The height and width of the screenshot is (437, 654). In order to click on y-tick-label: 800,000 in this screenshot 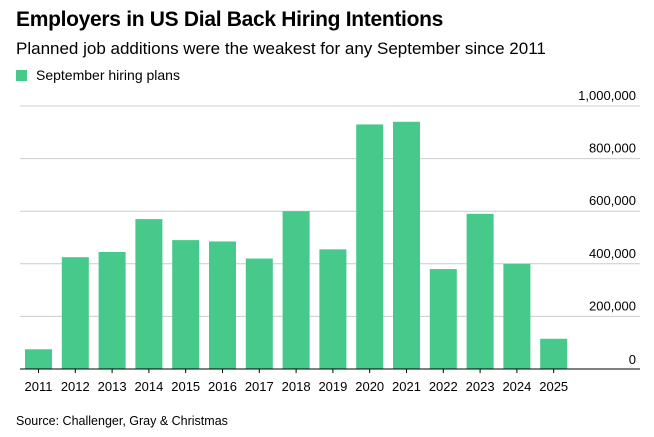, I will do `click(612, 148)`.